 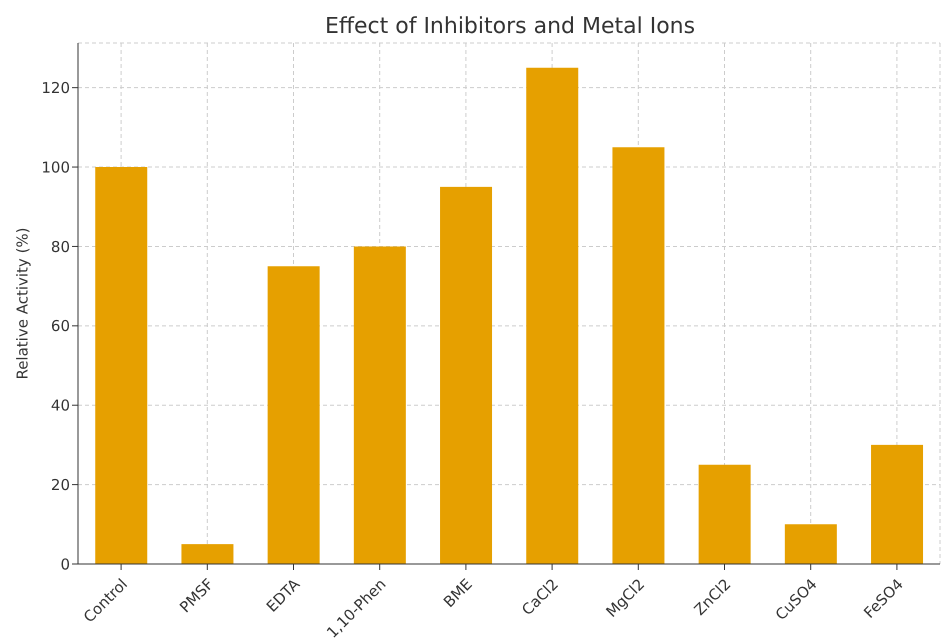 What do you see at coordinates (60, 247) in the screenshot?
I see `y-tick-label: 80` at bounding box center [60, 247].